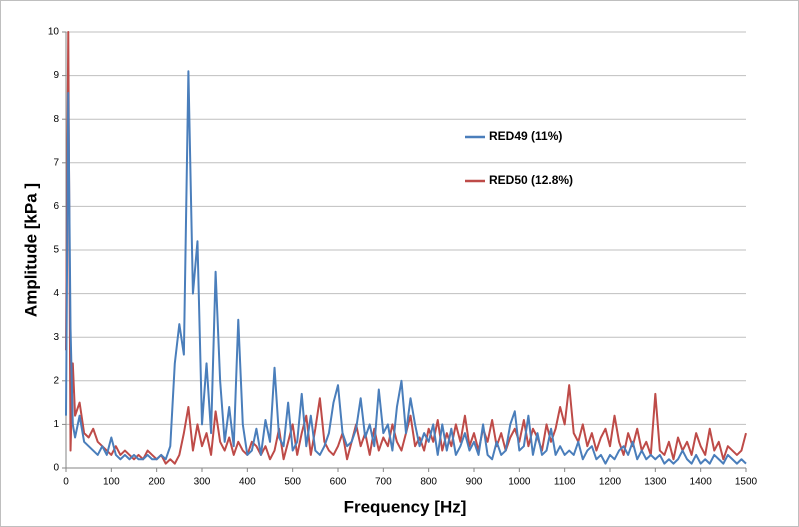  Describe the element at coordinates (474, 482) in the screenshot. I see `x-tick-label: 900` at that location.